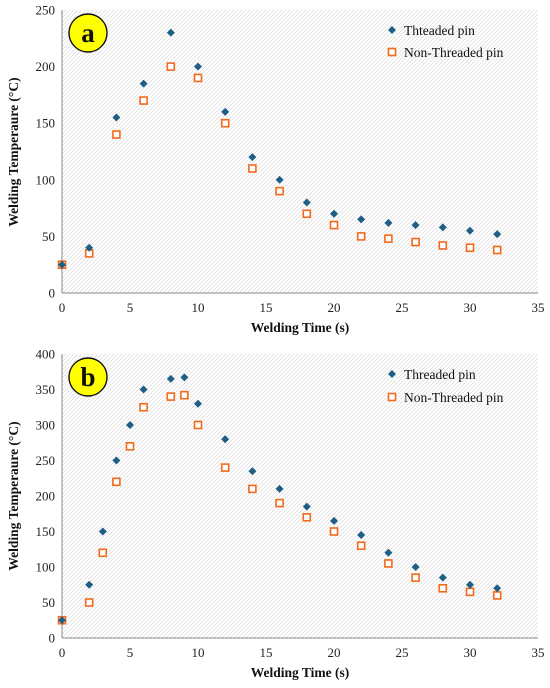  What do you see at coordinates (46, 152) in the screenshot?
I see `y-ticks-a: 0 50 100 150 200 250` at bounding box center [46, 152].